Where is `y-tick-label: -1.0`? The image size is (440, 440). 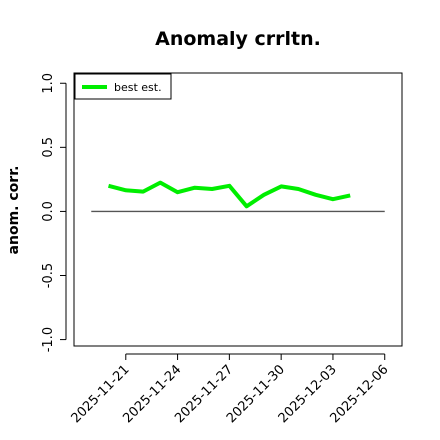
y-tick-label: -1.0 is located at coordinates (48, 339).